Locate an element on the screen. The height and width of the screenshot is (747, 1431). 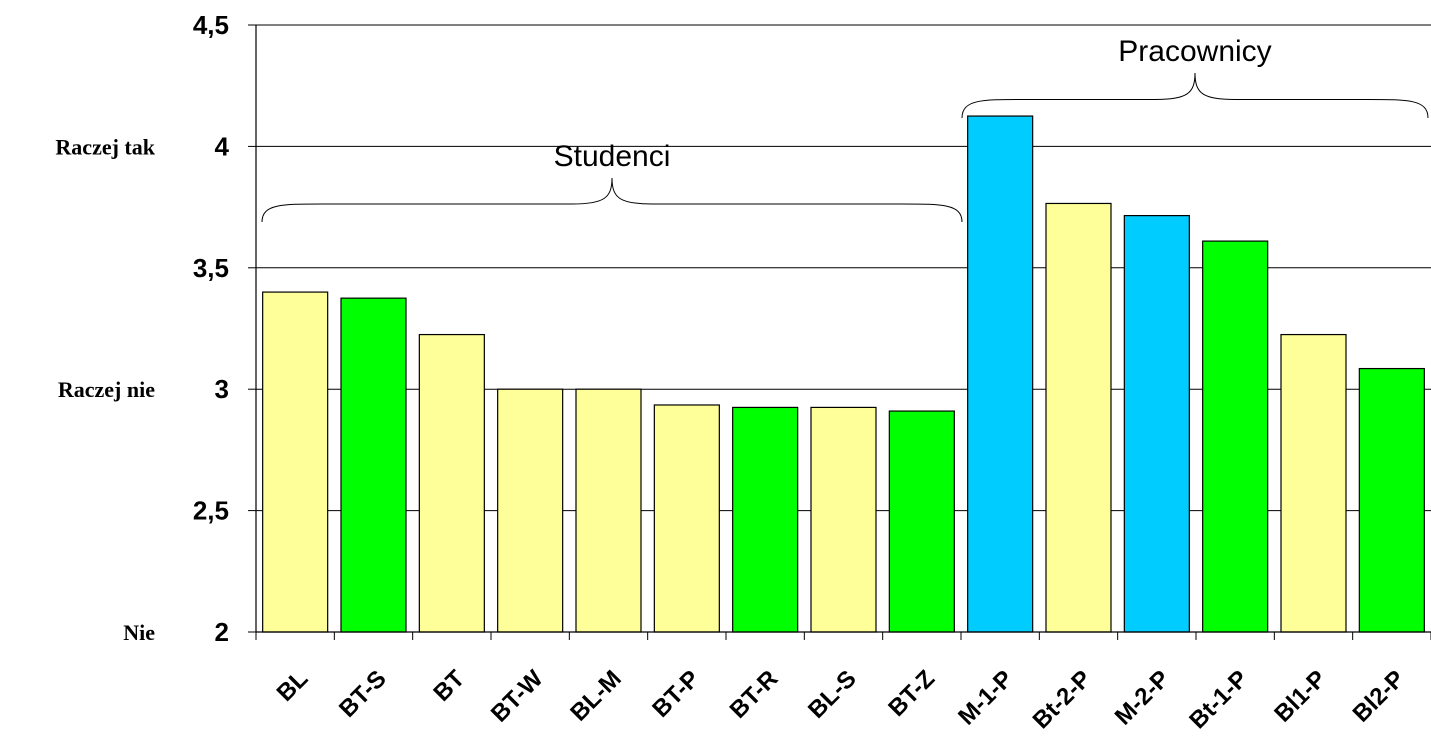
y-tick-label: 3,5 is located at coordinates (211, 268).